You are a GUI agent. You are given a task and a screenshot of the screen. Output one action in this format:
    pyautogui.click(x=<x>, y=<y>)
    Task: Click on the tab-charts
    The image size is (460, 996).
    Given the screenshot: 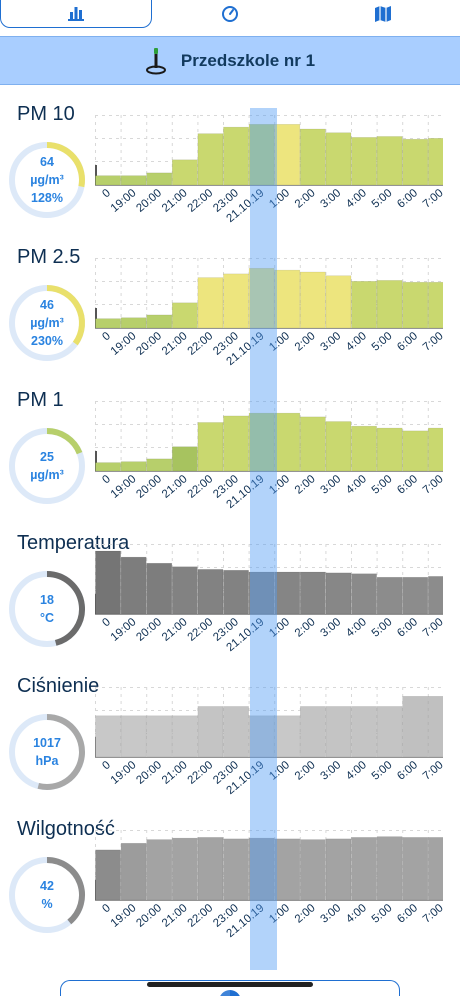 What is the action you would take?
    pyautogui.click(x=76, y=14)
    